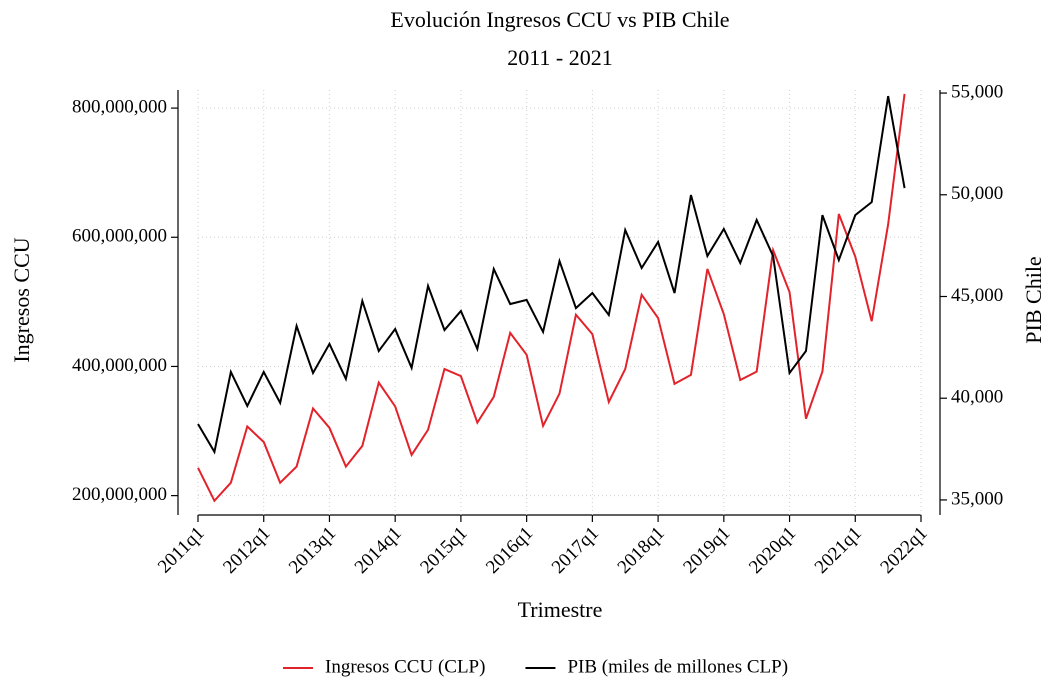  What do you see at coordinates (181, 550) in the screenshot?
I see `x-tick-label: 2011q1` at bounding box center [181, 550].